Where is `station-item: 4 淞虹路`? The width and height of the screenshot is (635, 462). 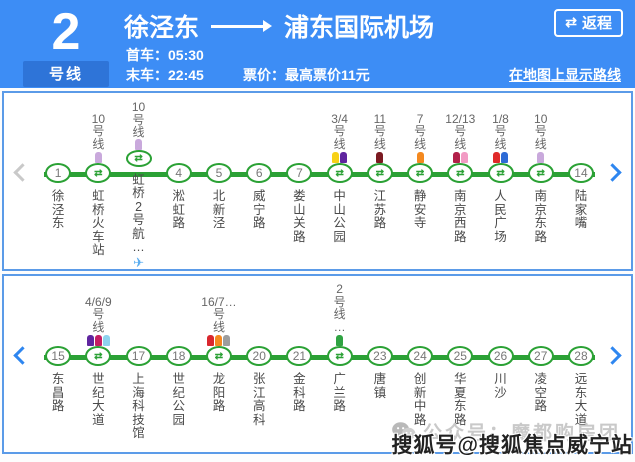
station-item: 4 淞虹路 is located at coordinates (179, 181).